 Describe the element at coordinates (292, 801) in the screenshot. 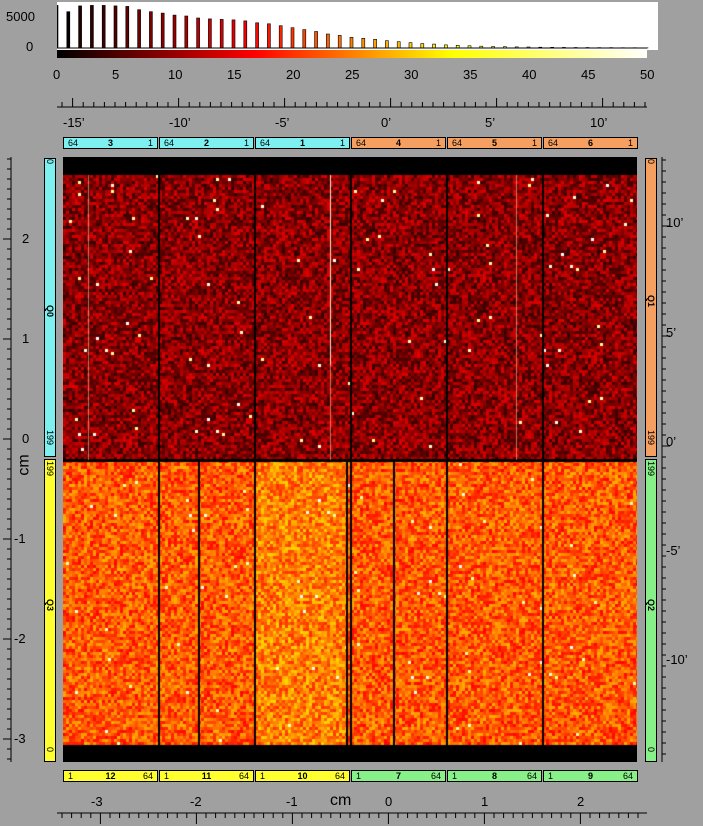

I see `bottom-cm-tick: -1` at that location.